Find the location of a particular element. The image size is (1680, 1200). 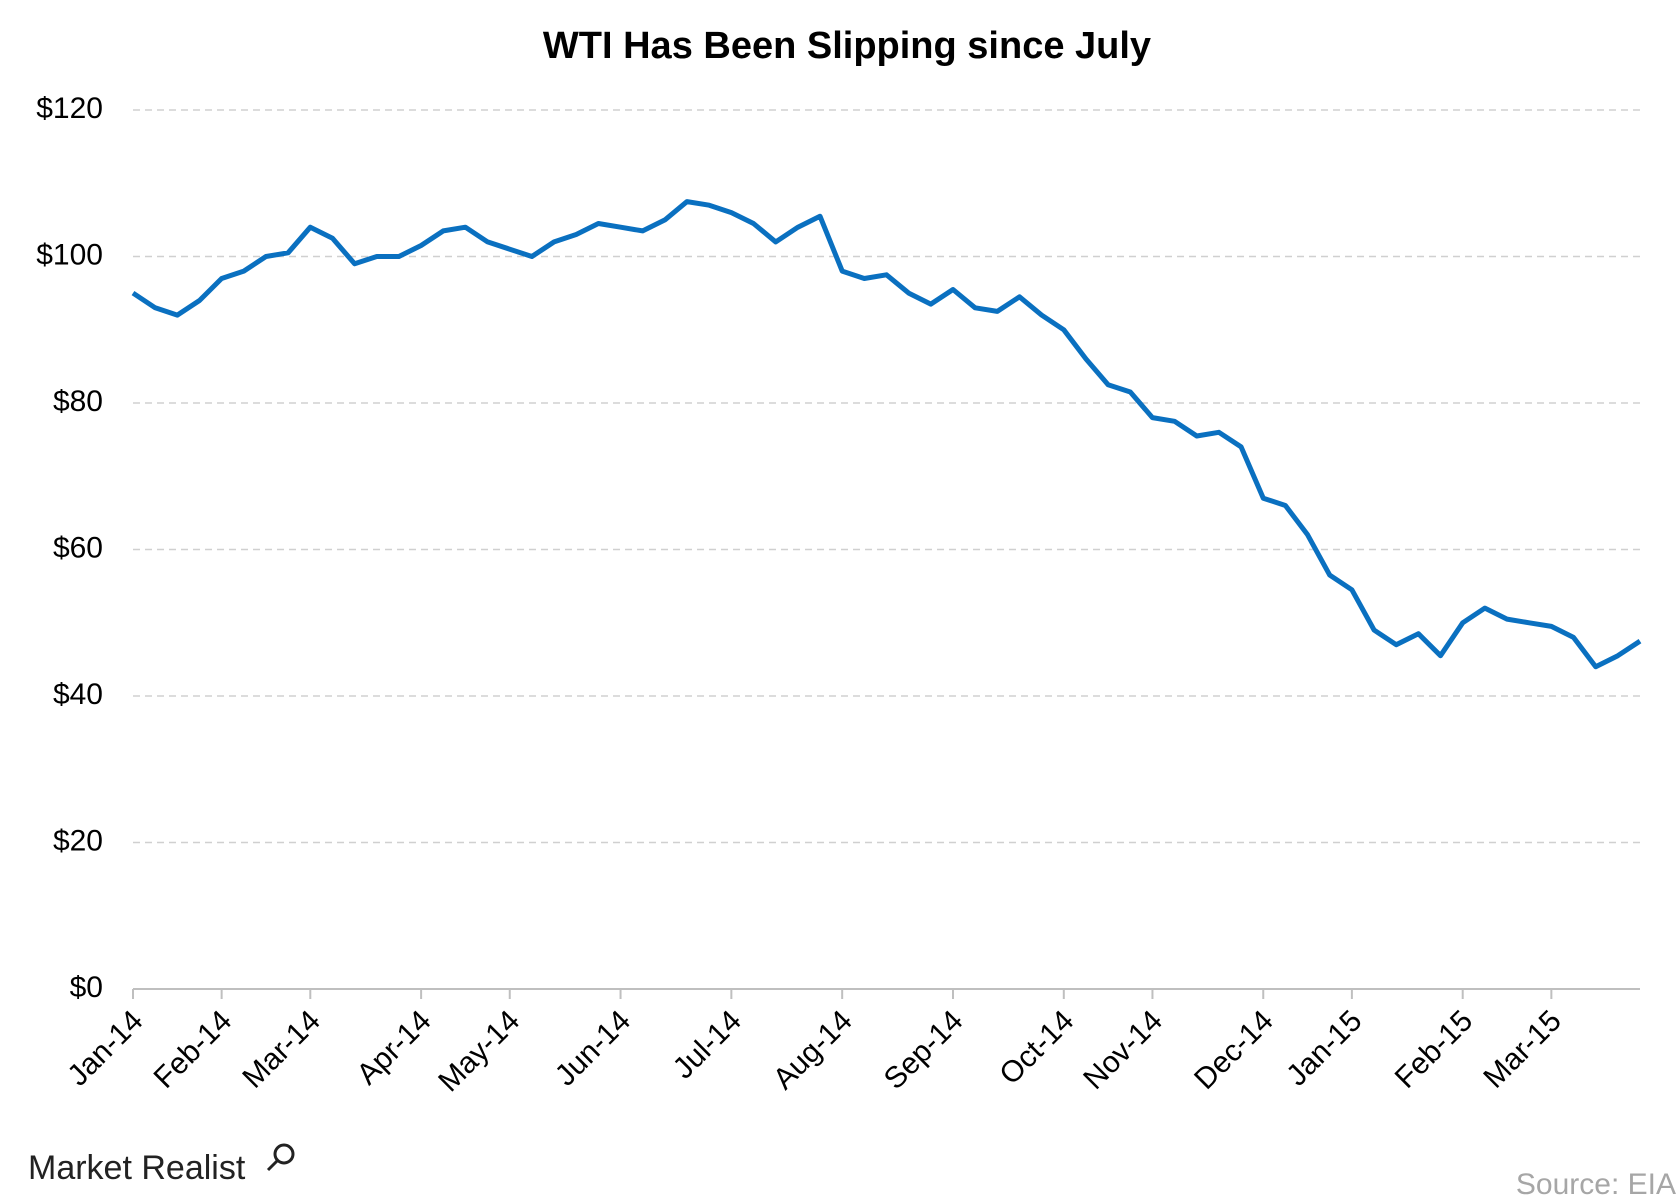

x-tick-label: Nov-14 is located at coordinates (1123, 1050).